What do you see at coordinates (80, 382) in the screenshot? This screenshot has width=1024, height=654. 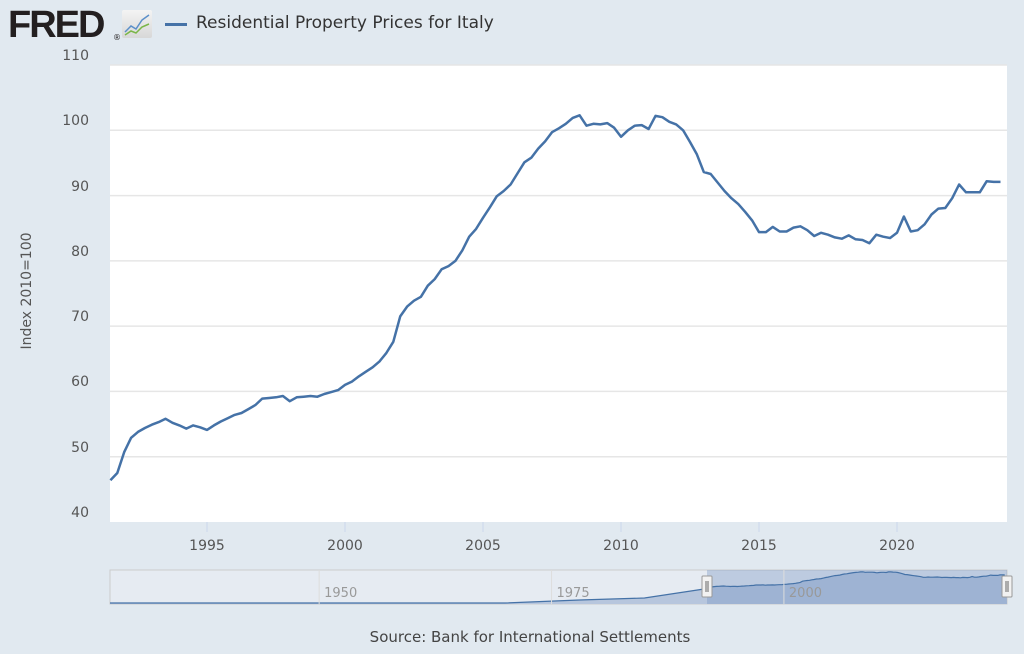 I see `y-tick-label: 60` at bounding box center [80, 382].